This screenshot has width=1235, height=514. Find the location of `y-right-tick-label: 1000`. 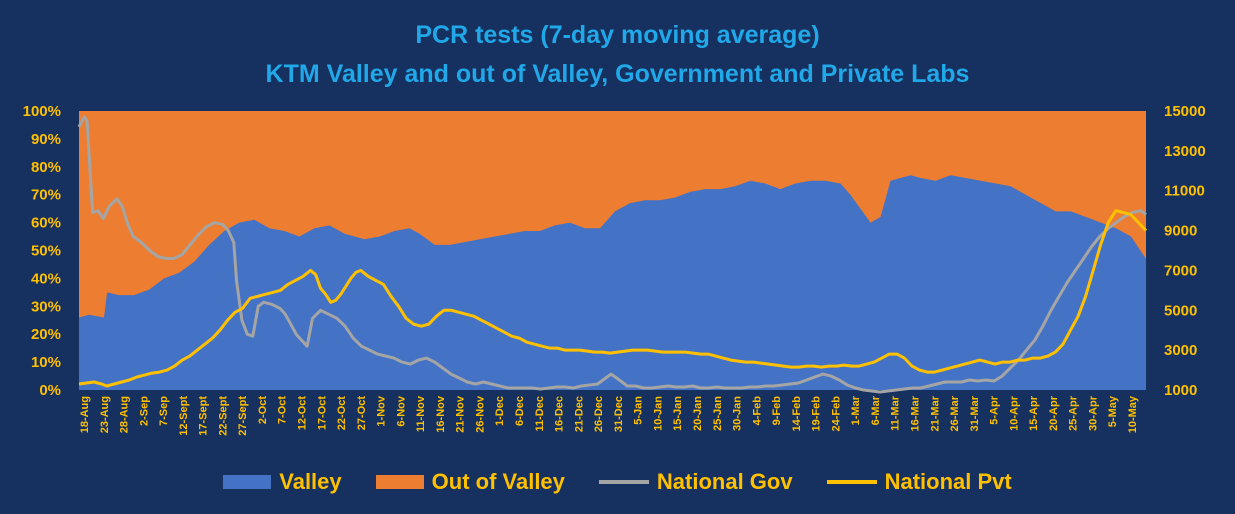

y-right-tick-label: 1000 is located at coordinates (1180, 390).